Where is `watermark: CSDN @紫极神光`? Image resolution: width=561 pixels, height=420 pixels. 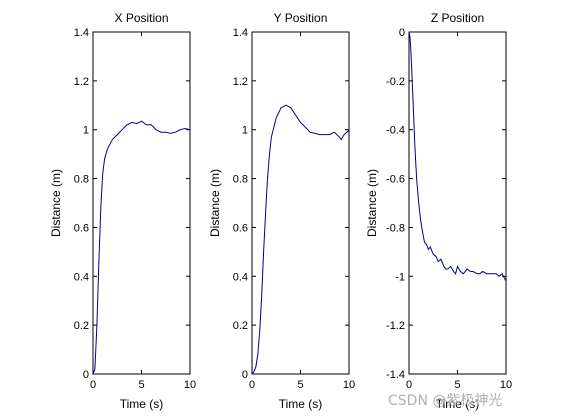 watermark: CSDN @紫极神光 is located at coordinates (445, 401).